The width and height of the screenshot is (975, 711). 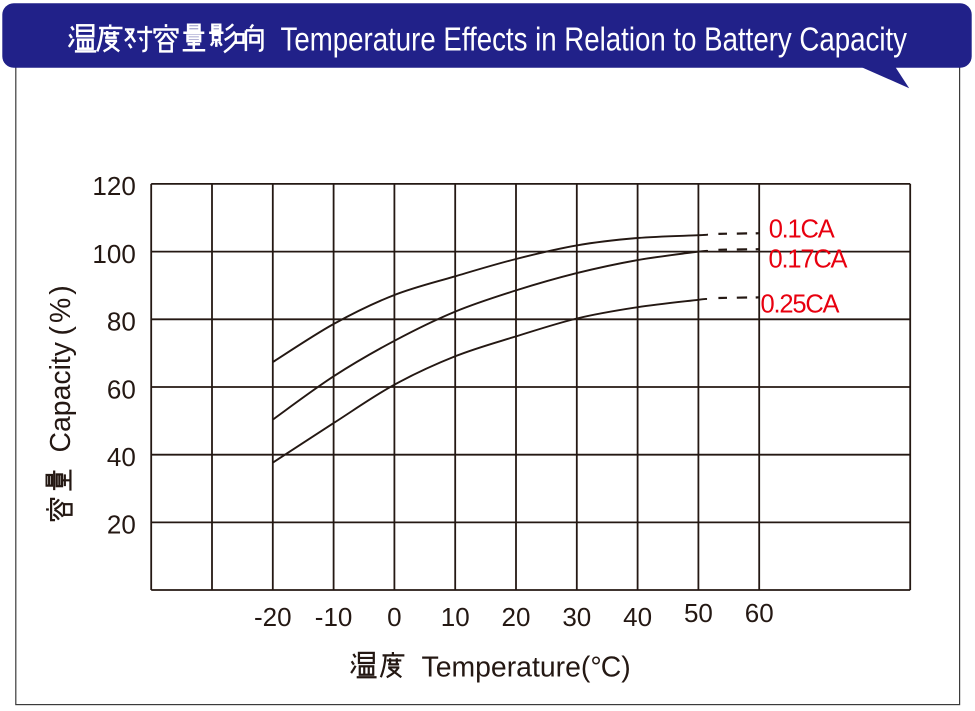 I want to click on svg-text: 0, so click(x=394, y=617).